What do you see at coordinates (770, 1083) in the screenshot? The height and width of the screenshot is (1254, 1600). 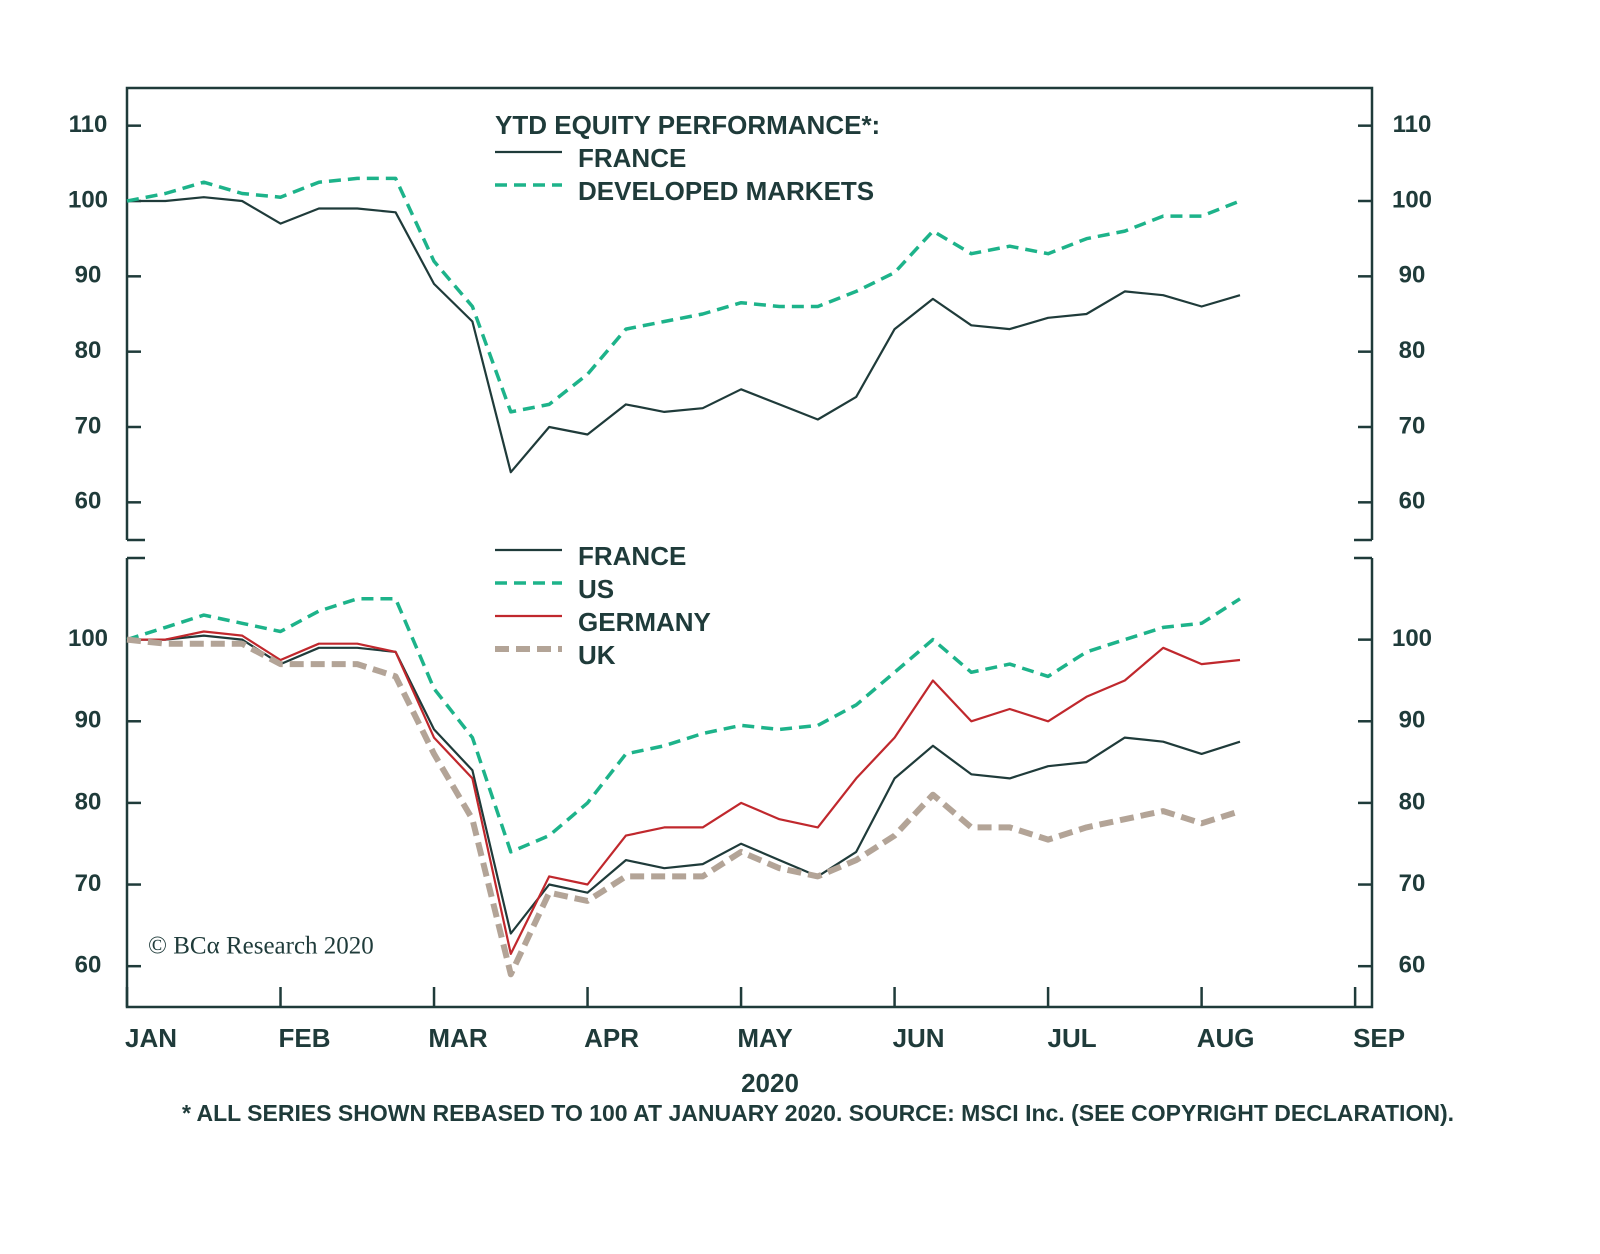 I see `x-axis-label: 2020` at bounding box center [770, 1083].